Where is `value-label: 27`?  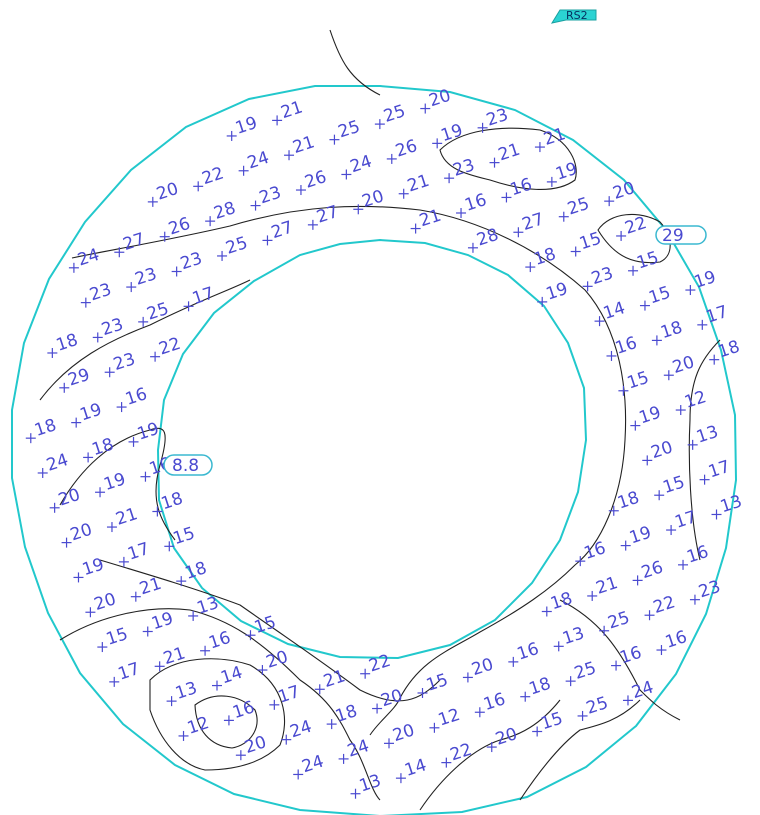
value-label: 27 is located at coordinates (529, 223).